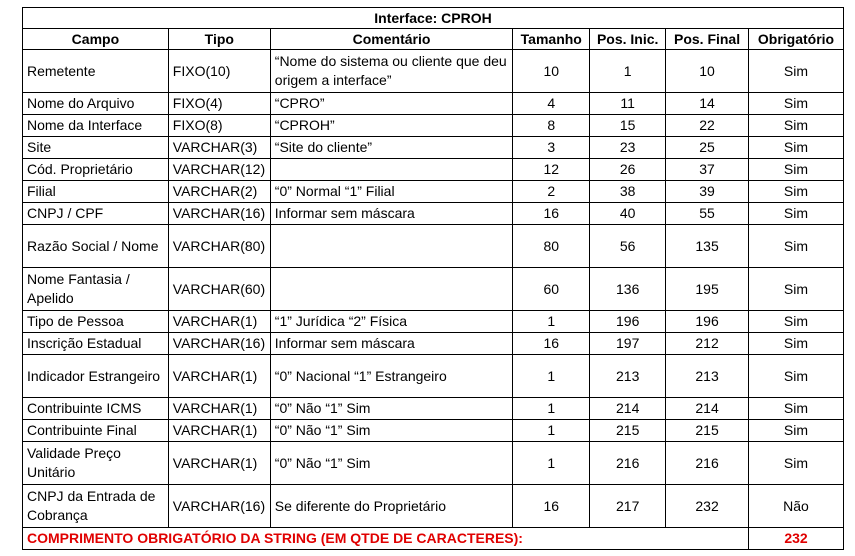 The image size is (855, 556). What do you see at coordinates (551, 39) in the screenshot?
I see `header-tamanho: Tamanho` at bounding box center [551, 39].